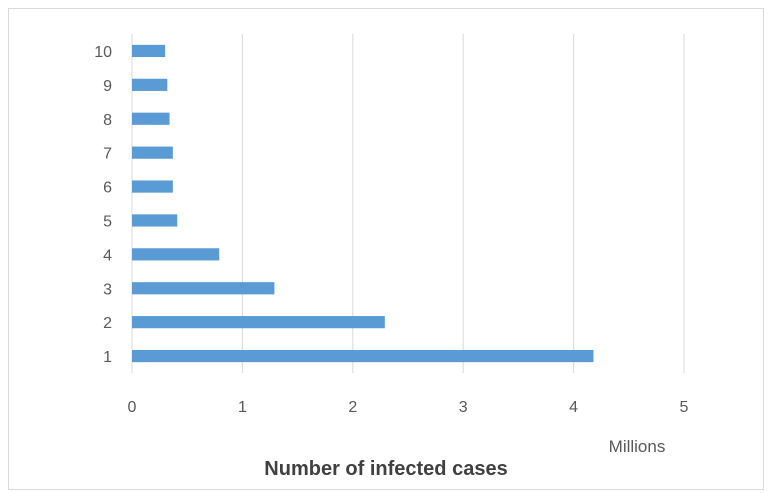  What do you see at coordinates (103, 52) in the screenshot?
I see `y-tick-label: 10` at bounding box center [103, 52].